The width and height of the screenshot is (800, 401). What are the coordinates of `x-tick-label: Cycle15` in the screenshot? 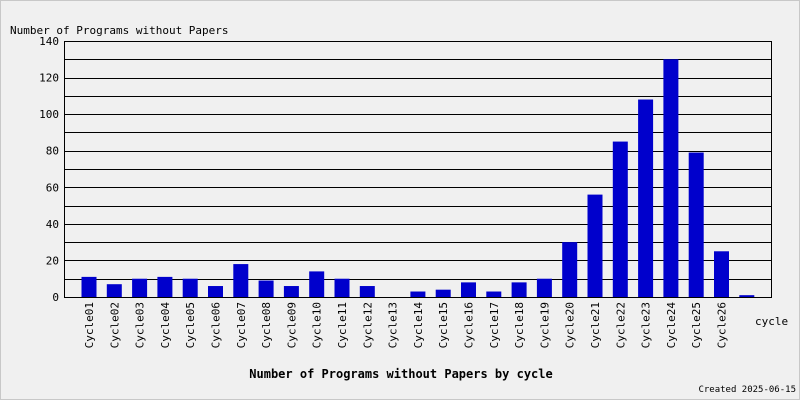 It's located at (443, 325).